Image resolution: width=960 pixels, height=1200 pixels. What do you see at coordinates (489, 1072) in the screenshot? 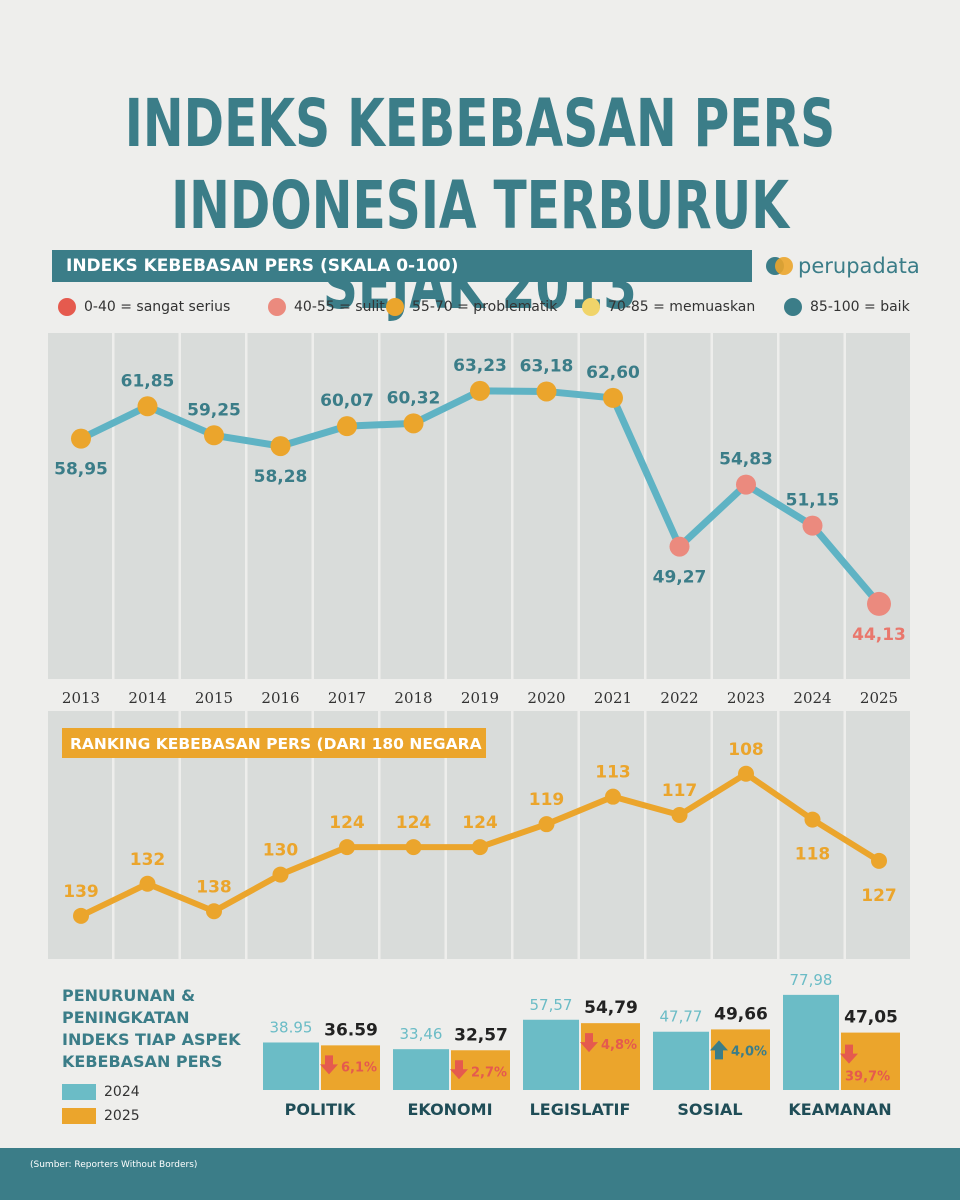
I see `change-percent-label: 2,7%` at bounding box center [489, 1072].